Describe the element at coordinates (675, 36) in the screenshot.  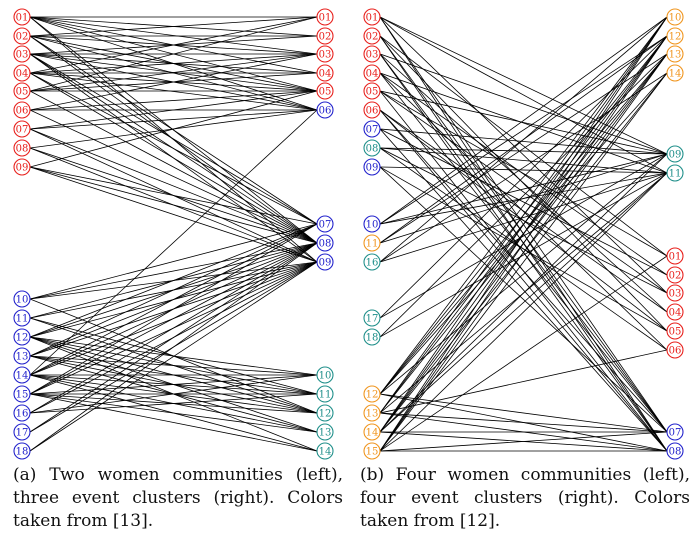
I see `right-node-12: 12` at that location.